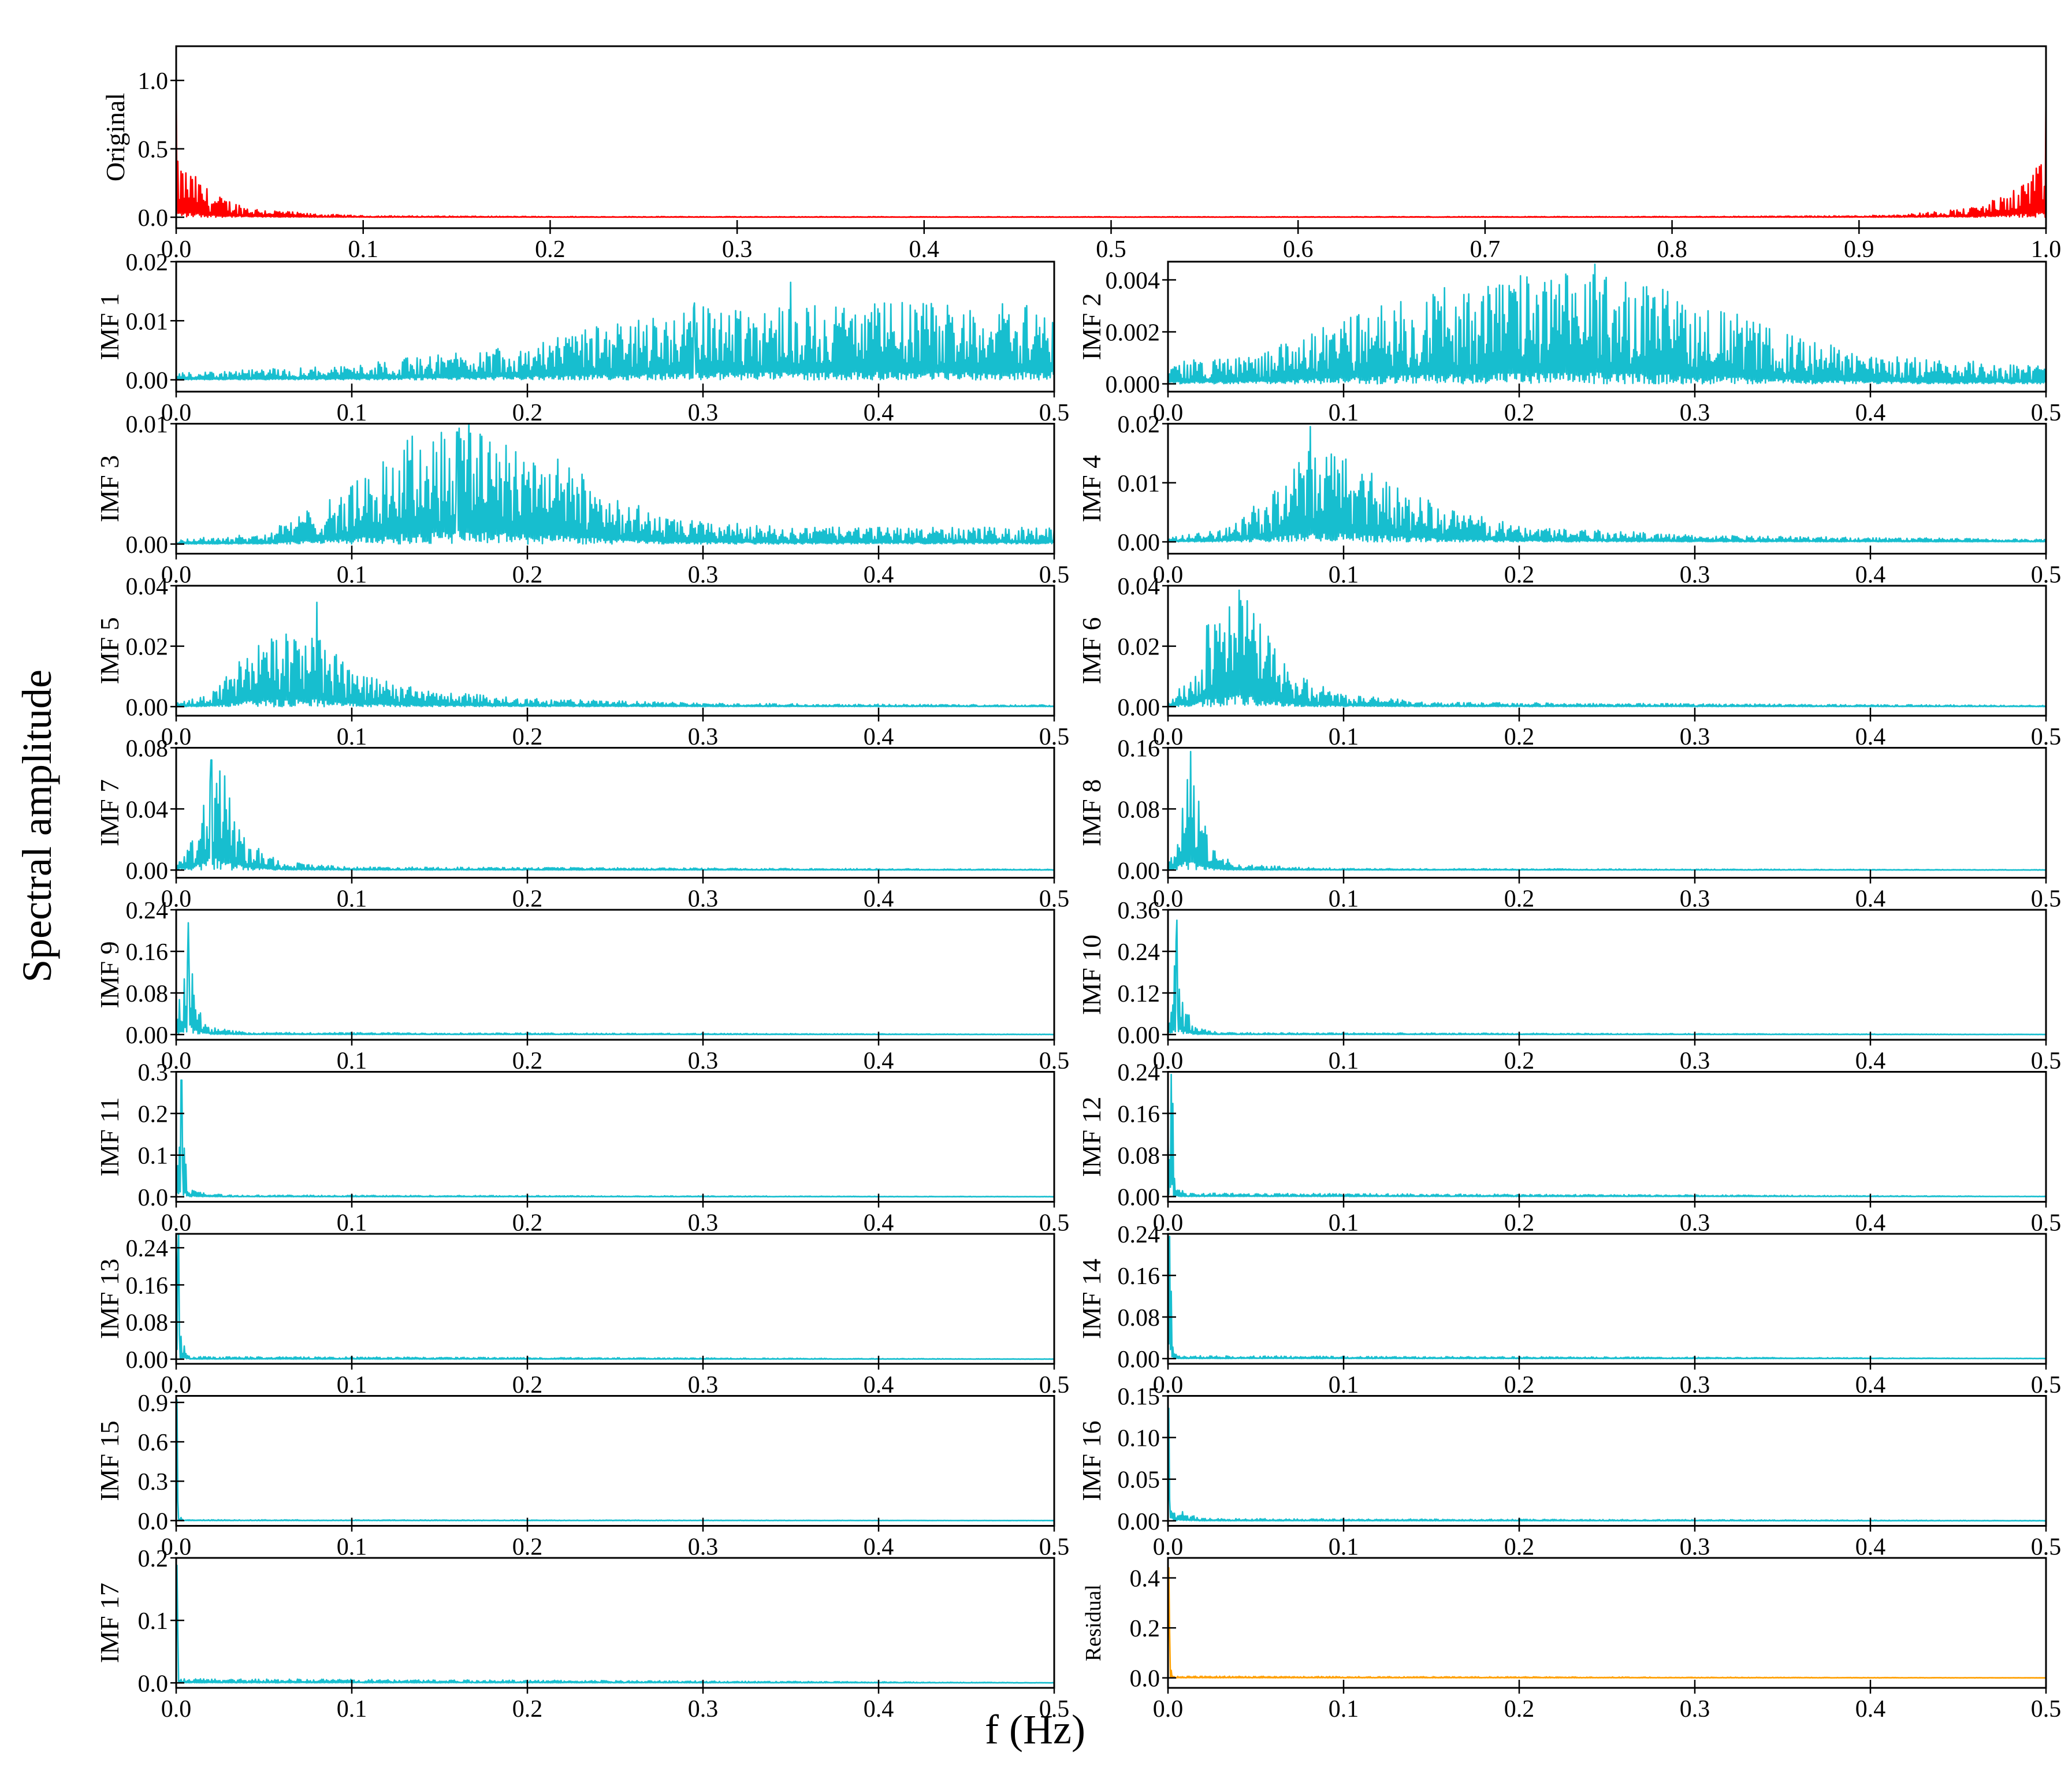 The image size is (2072, 1767). Describe the element at coordinates (1139, 911) in the screenshot. I see `y-tick-label: 0.36` at that location.